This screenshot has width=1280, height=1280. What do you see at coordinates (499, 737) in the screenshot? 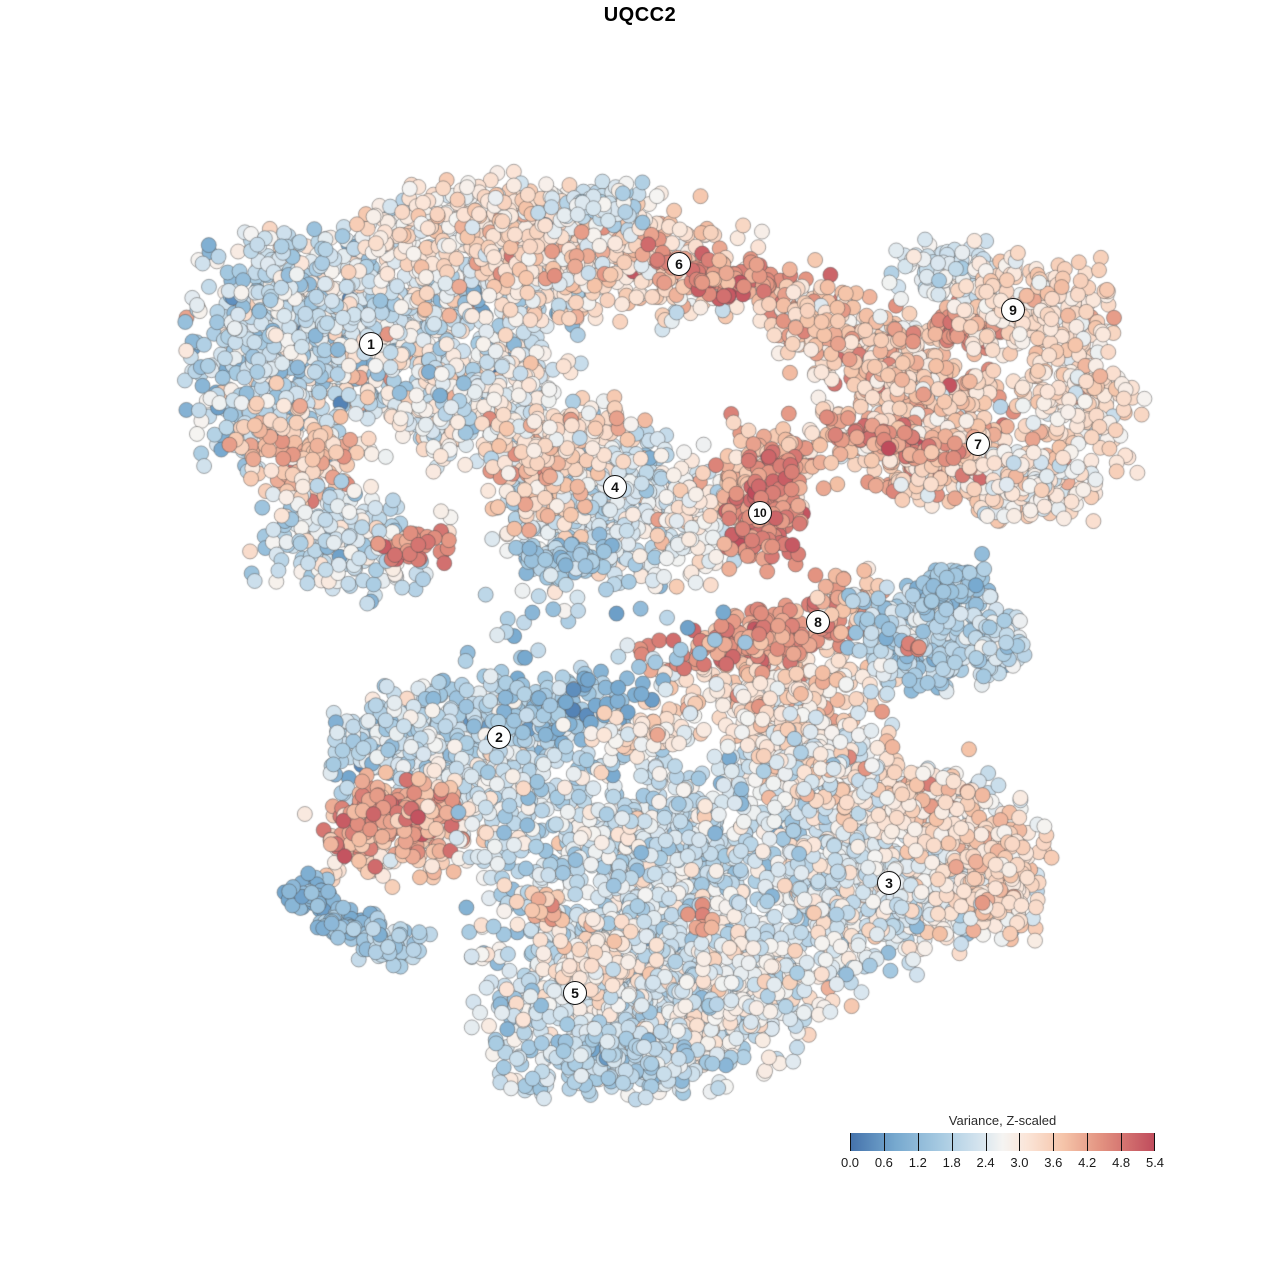
I see `cluster-label-2: 2` at bounding box center [499, 737].